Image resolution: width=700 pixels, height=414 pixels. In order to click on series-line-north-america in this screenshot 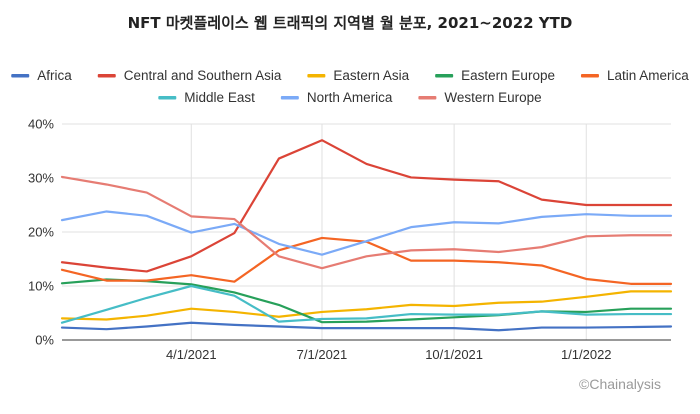, I will do `click(366, 233)`.